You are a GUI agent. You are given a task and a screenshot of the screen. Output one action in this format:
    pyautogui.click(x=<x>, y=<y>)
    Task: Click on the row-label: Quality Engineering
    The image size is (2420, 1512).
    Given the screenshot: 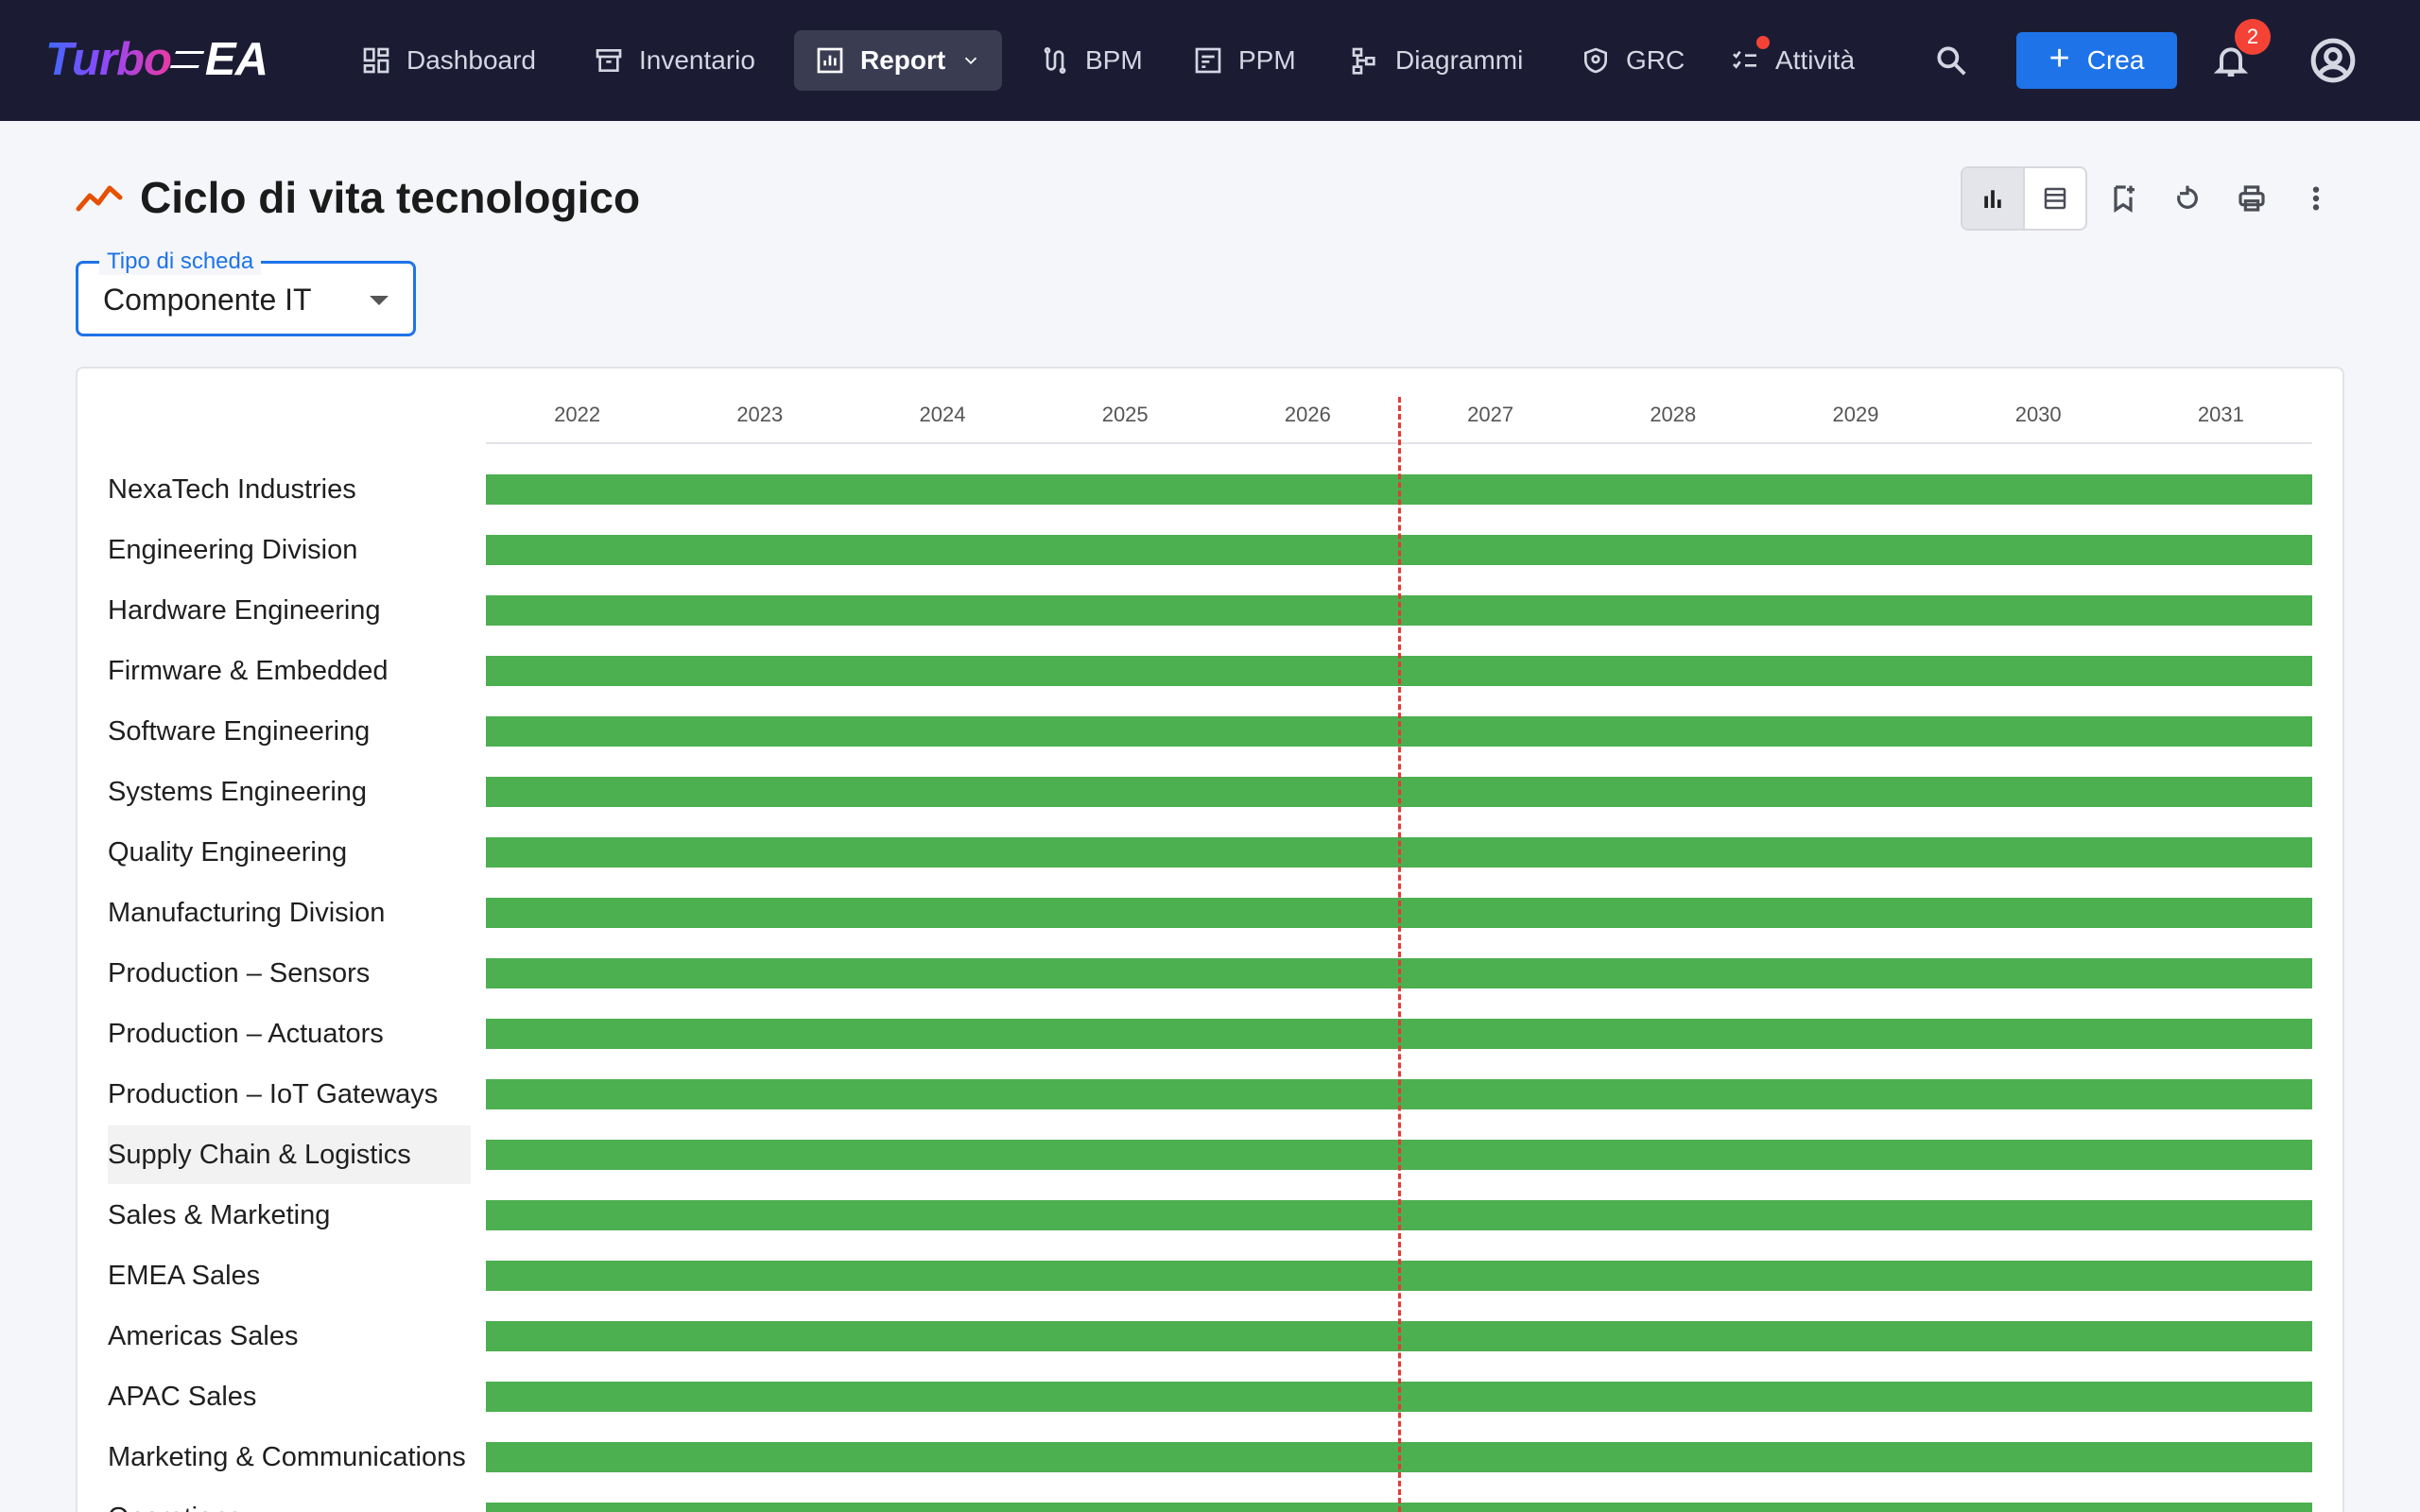 What is the action you would take?
    pyautogui.click(x=228, y=852)
    